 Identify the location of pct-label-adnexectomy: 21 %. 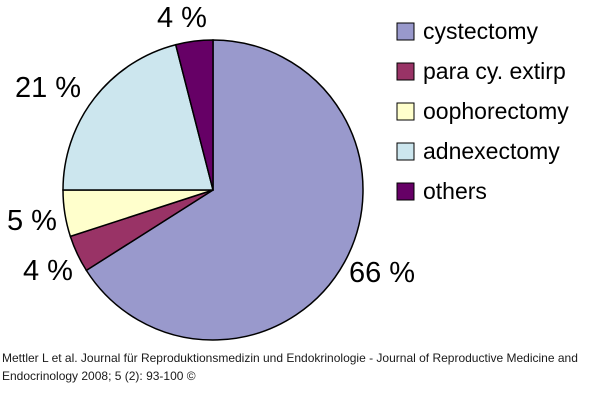
(48, 88).